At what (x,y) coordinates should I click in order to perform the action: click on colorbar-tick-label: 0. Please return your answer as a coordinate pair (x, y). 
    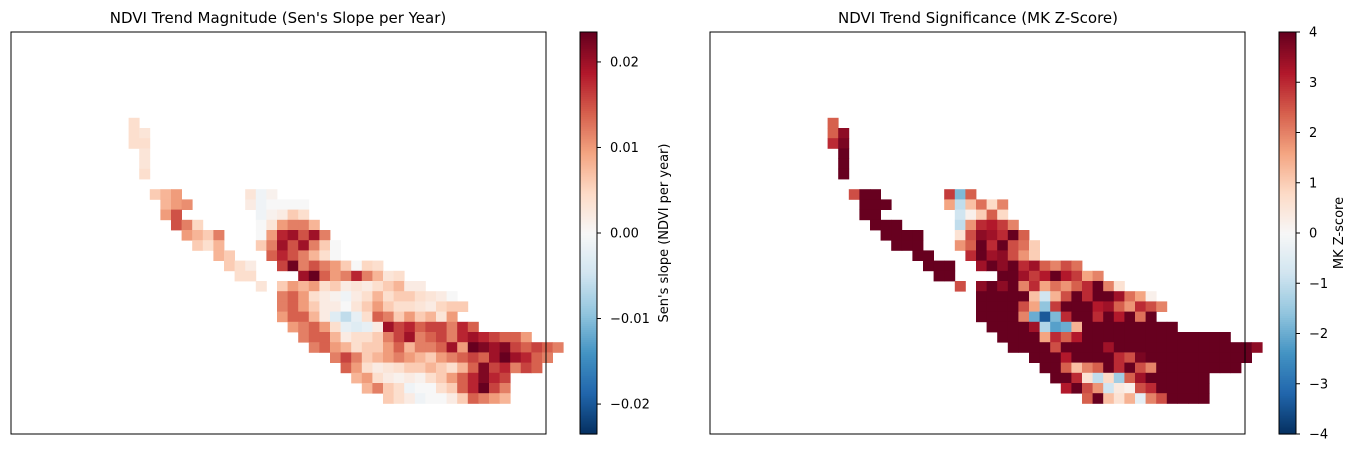
    Looking at the image, I should click on (1313, 234).